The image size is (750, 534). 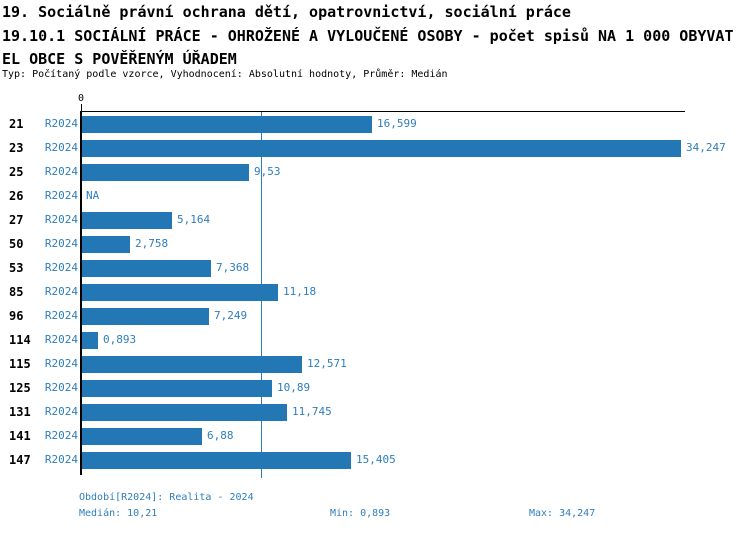 I want to click on row-value-label: 6,88, so click(x=220, y=435).